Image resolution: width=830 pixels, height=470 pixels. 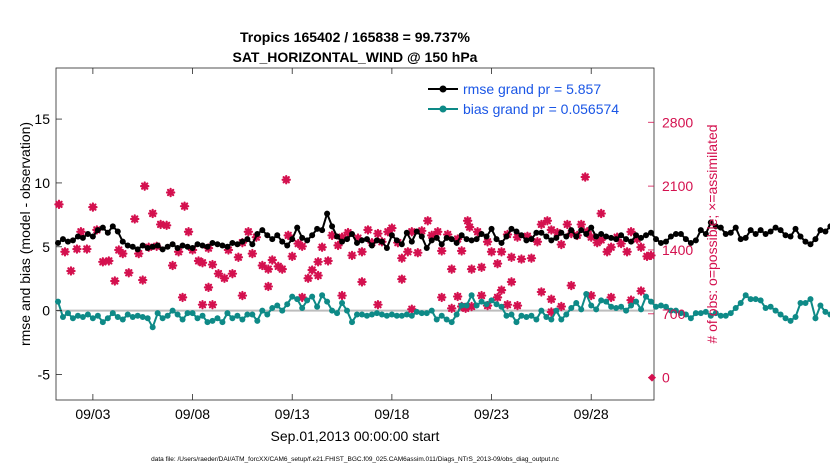 What do you see at coordinates (292, 414) in the screenshot?
I see `x-tick-label: 09/13` at bounding box center [292, 414].